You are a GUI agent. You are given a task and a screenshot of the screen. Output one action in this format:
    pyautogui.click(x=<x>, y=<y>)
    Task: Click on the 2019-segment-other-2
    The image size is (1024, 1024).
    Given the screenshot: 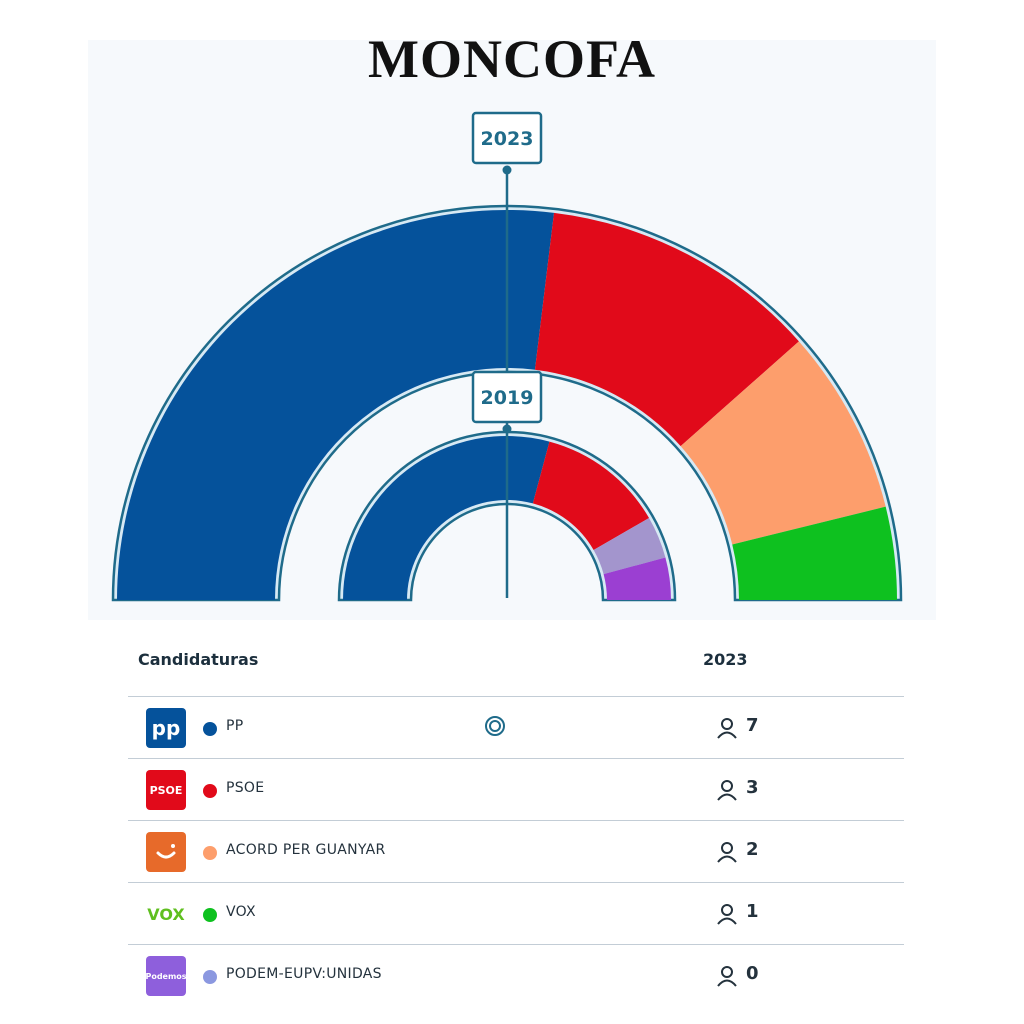 What is the action you would take?
    pyautogui.click(x=629, y=546)
    